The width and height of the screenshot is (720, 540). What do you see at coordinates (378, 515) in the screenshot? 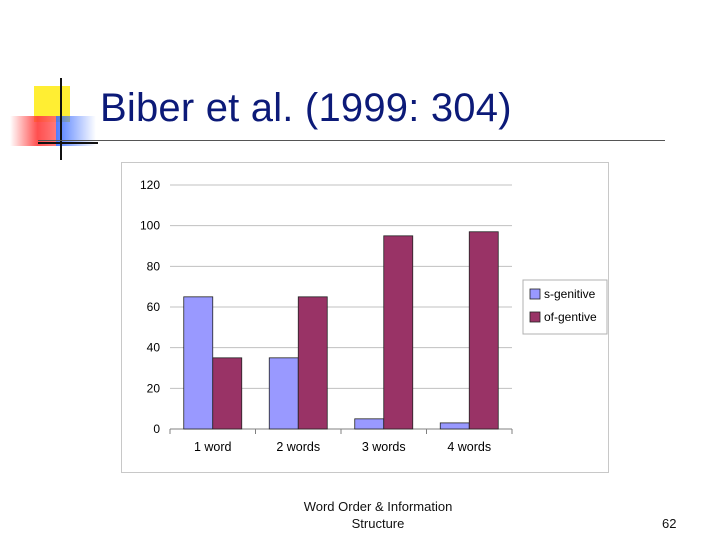
I see `footer-text: Word Order & Information Structure` at bounding box center [378, 515].